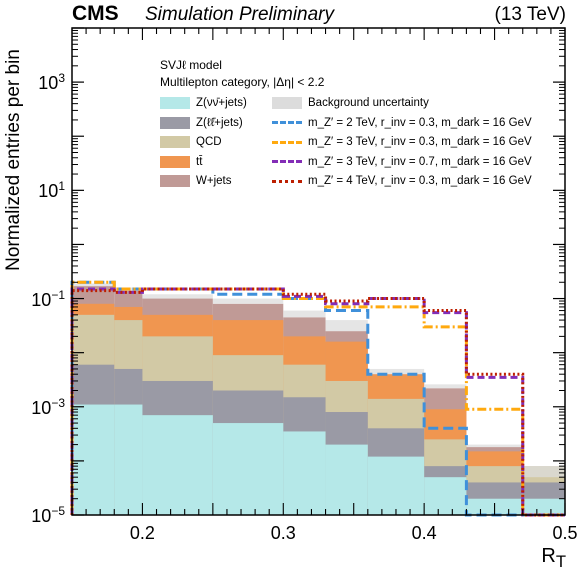 This screenshot has height=576, width=580. I want to click on x-axis-label-subscript: T, so click(560, 561).